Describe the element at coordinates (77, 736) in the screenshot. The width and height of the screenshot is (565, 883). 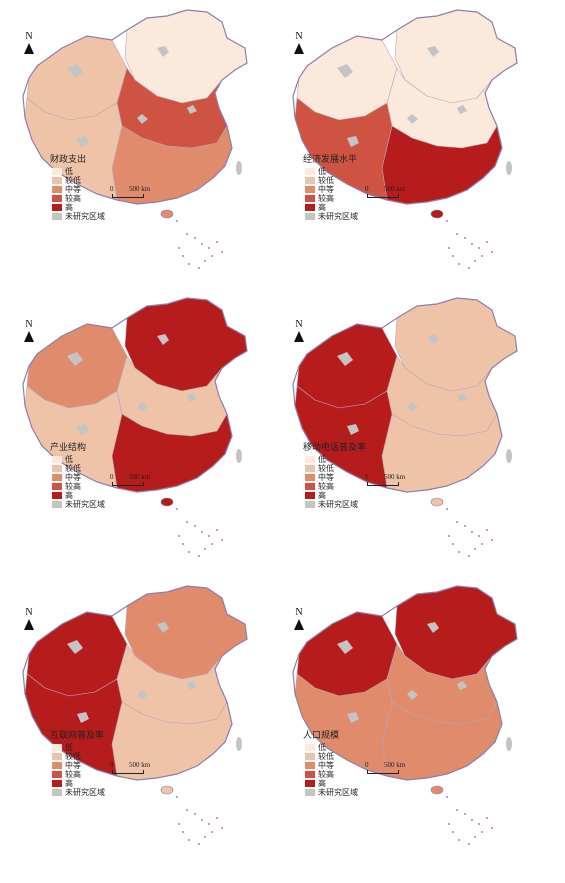
I see `legend-title: 互联网普及率` at that location.